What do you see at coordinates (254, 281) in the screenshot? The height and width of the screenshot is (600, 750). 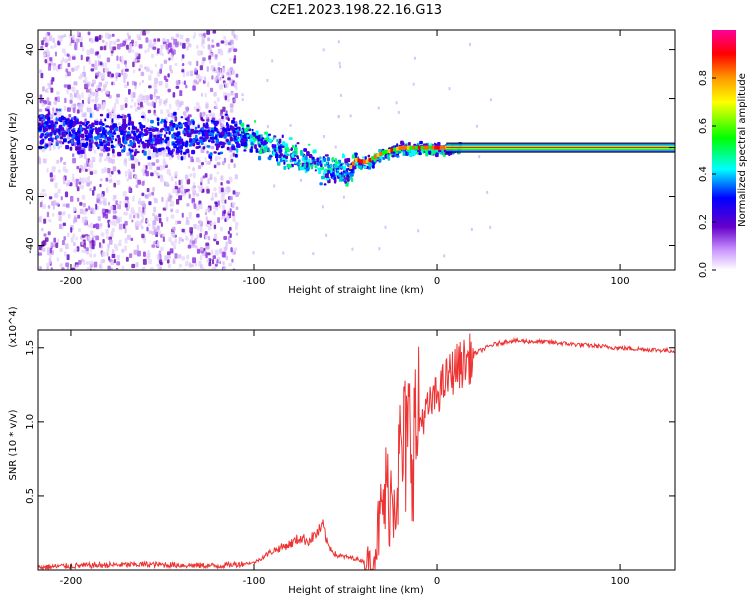 I see `x-tick-label: -100` at bounding box center [254, 281].